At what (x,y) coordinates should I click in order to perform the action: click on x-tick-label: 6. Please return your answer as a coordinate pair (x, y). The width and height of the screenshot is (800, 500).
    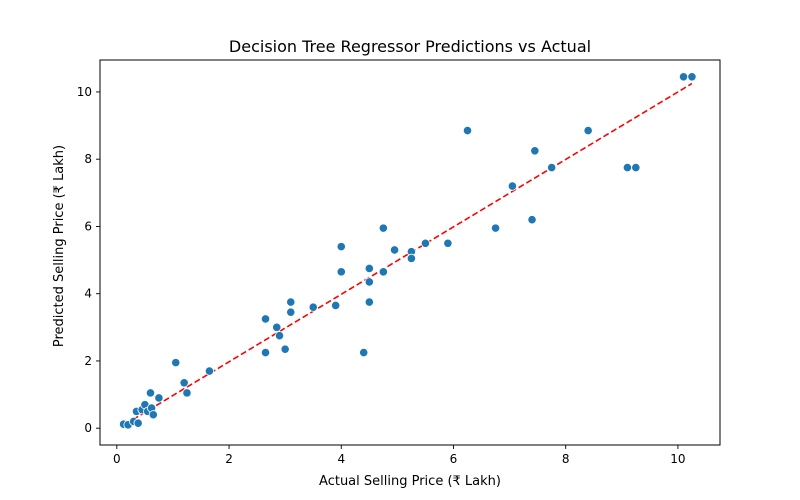
    Looking at the image, I should click on (454, 459).